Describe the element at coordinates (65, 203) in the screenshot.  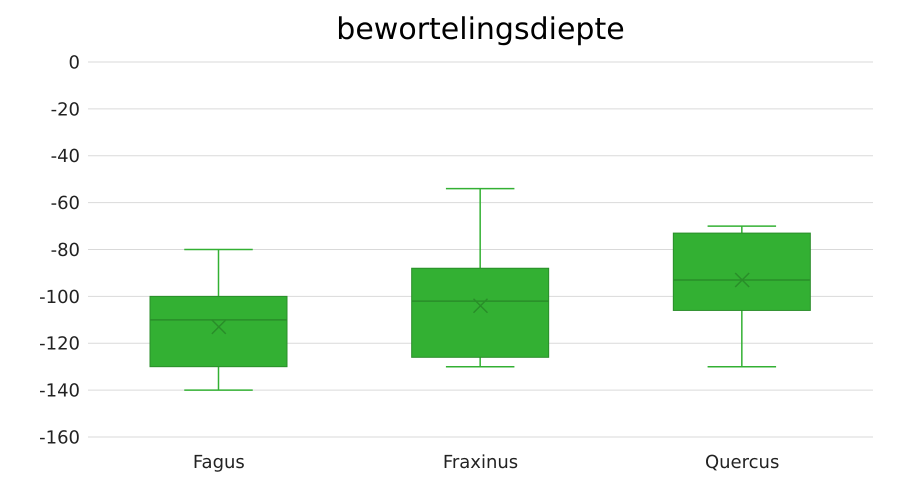
I see `y-tick-label: -60` at that location.